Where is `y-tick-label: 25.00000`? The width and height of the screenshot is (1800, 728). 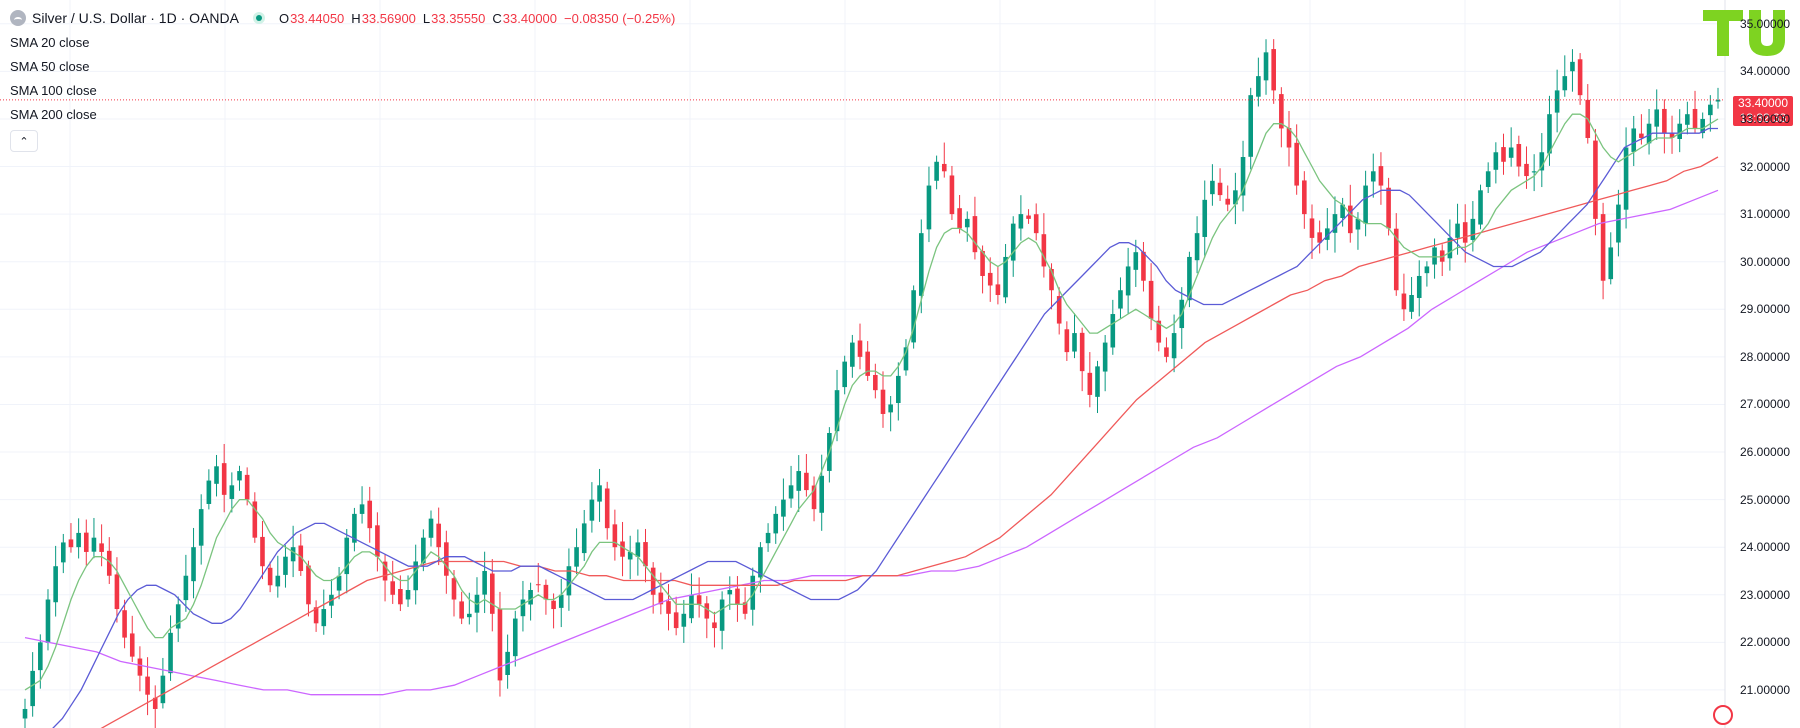
y-tick-label: 25.00000 is located at coordinates (1765, 499).